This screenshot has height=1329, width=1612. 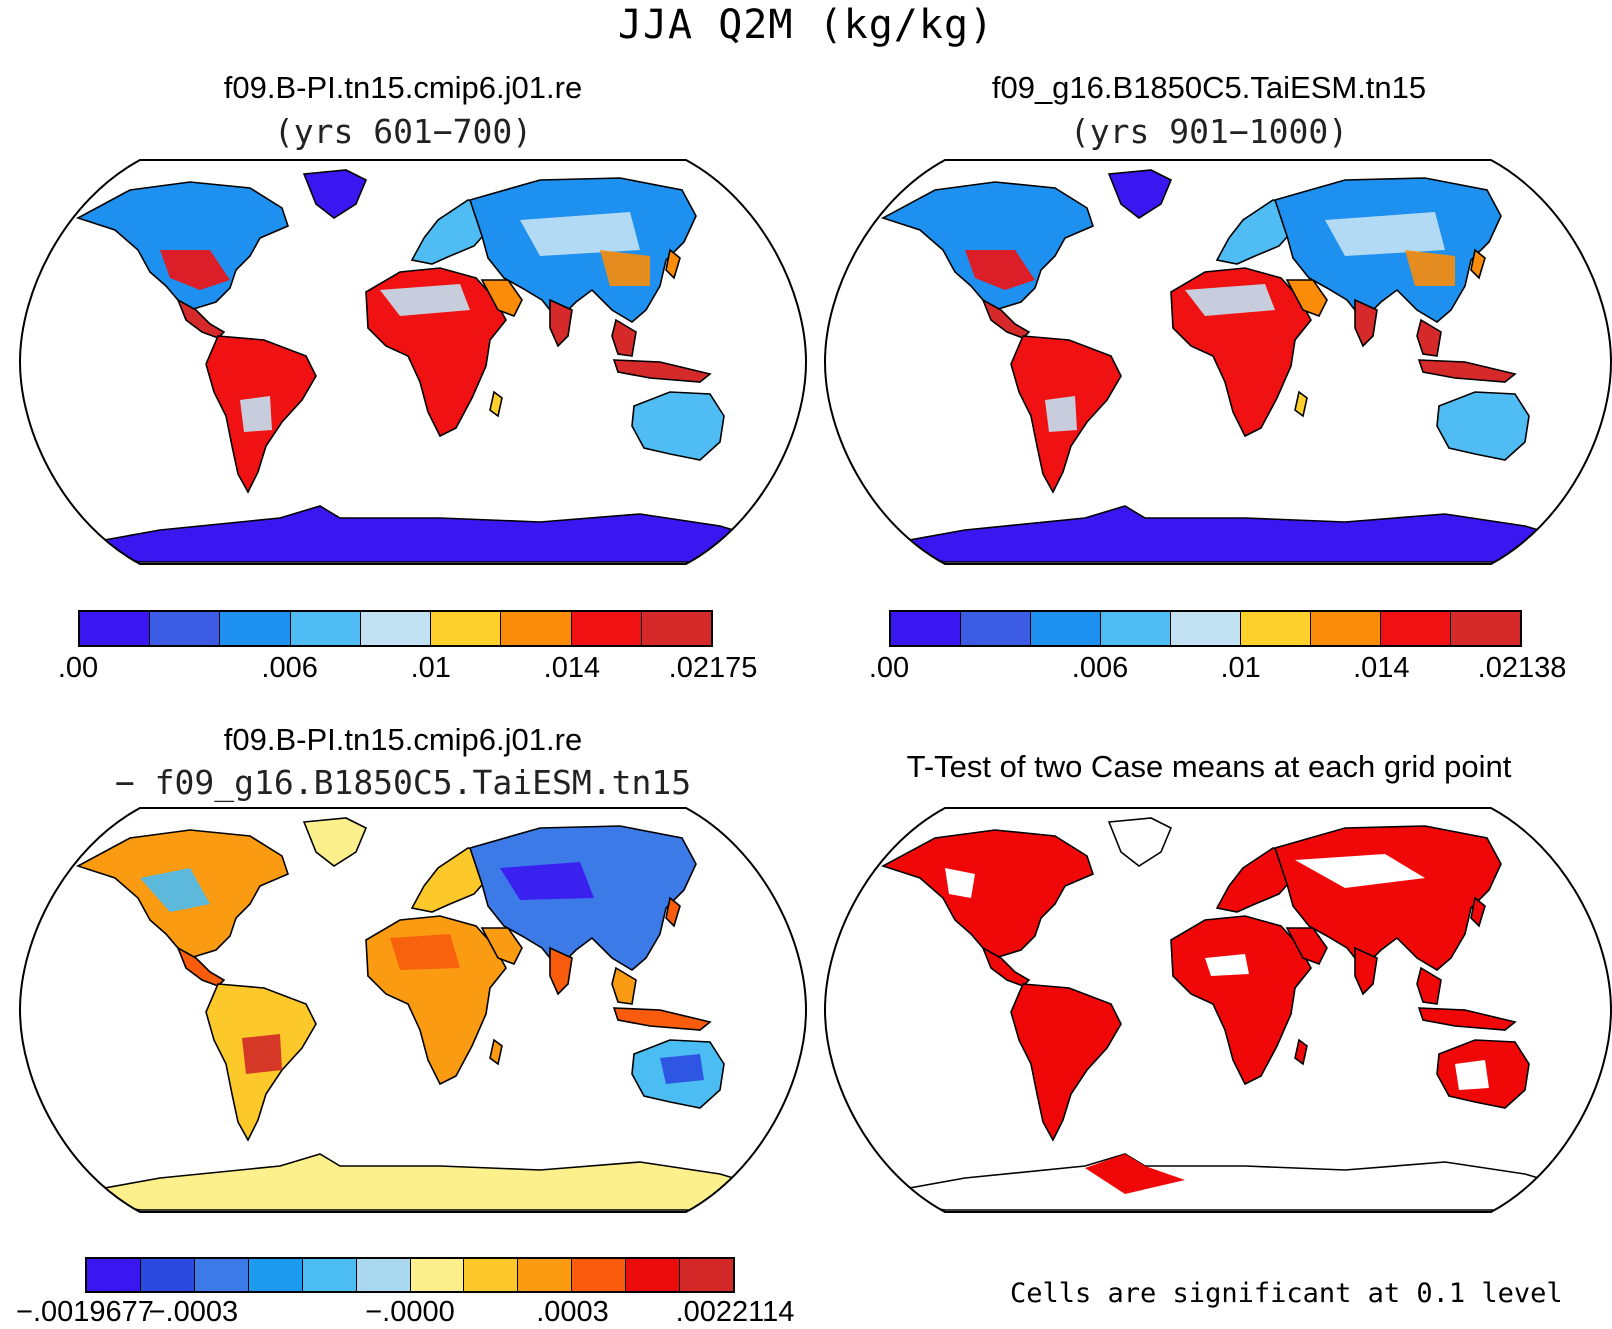 What do you see at coordinates (806, 25) in the screenshot?
I see `figure-title: JJA Q2M (kg/kg)` at bounding box center [806, 25].